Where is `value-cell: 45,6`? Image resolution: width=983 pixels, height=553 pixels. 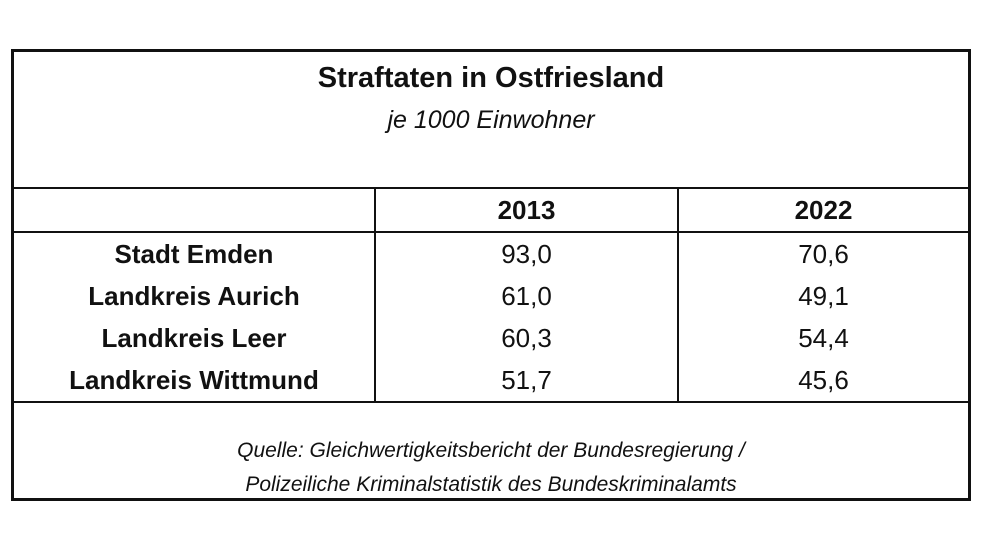 value-cell: 45,6 is located at coordinates (822, 381).